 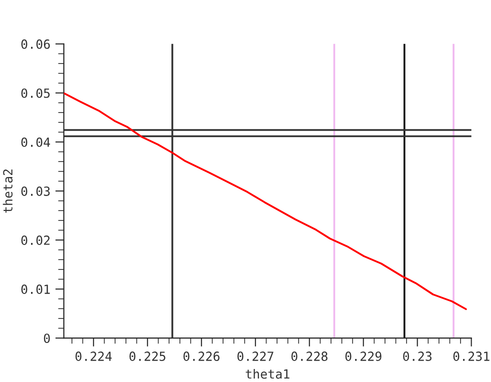 I want to click on x-tick-label: 0.23, so click(x=417, y=357).